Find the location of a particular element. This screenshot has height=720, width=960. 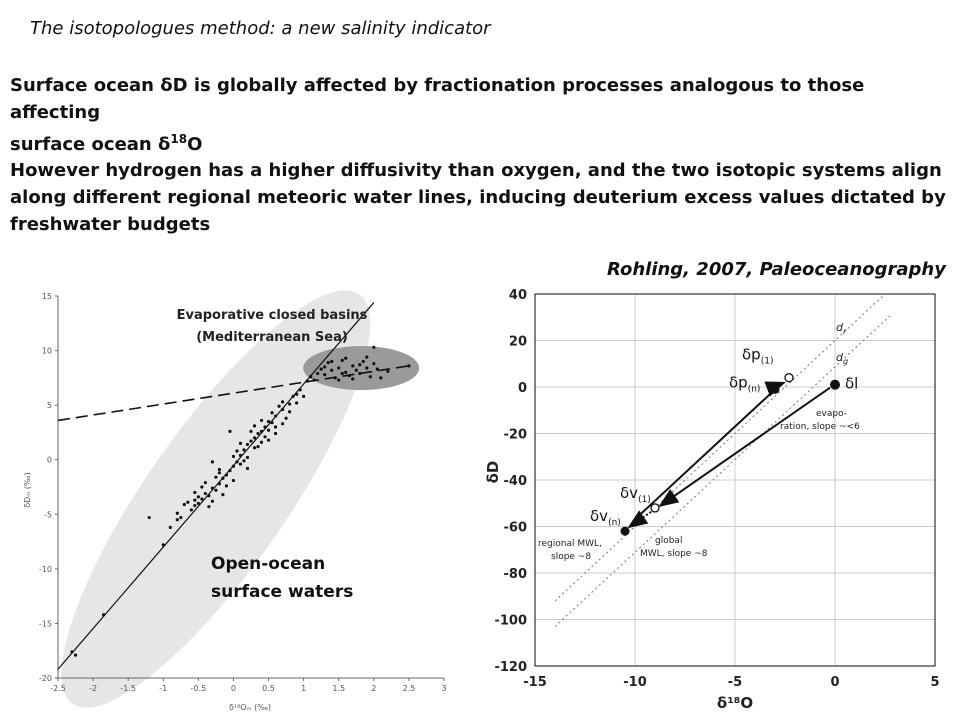

y-tick-label: 10 is located at coordinates (47, 351).